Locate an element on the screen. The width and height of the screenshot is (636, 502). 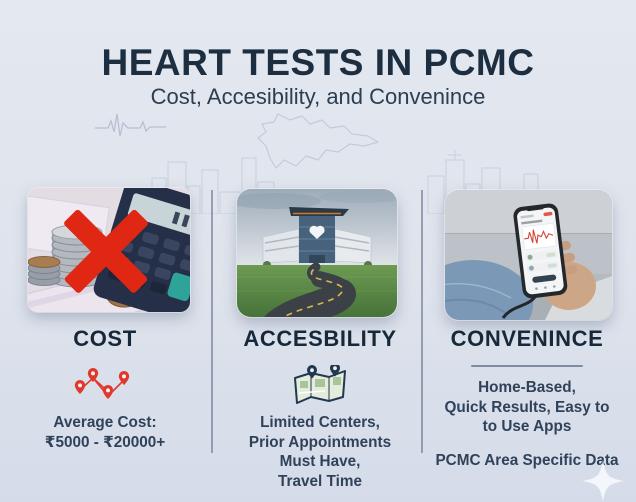
accessibility-line: Must Have, is located at coordinates (320, 461).